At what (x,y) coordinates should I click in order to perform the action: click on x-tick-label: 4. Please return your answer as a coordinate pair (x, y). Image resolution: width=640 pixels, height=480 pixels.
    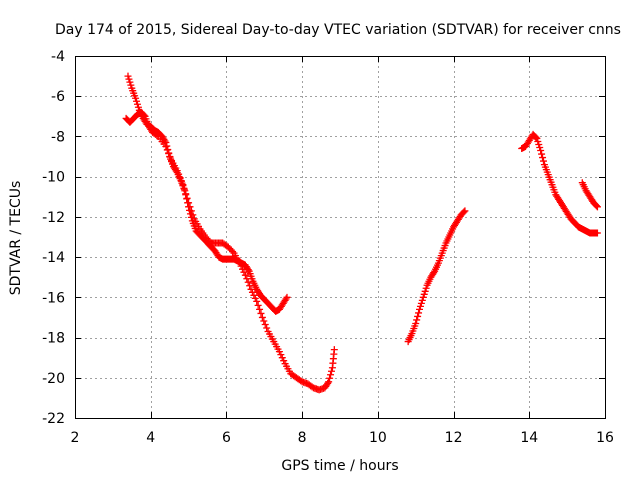
    Looking at the image, I should click on (150, 438).